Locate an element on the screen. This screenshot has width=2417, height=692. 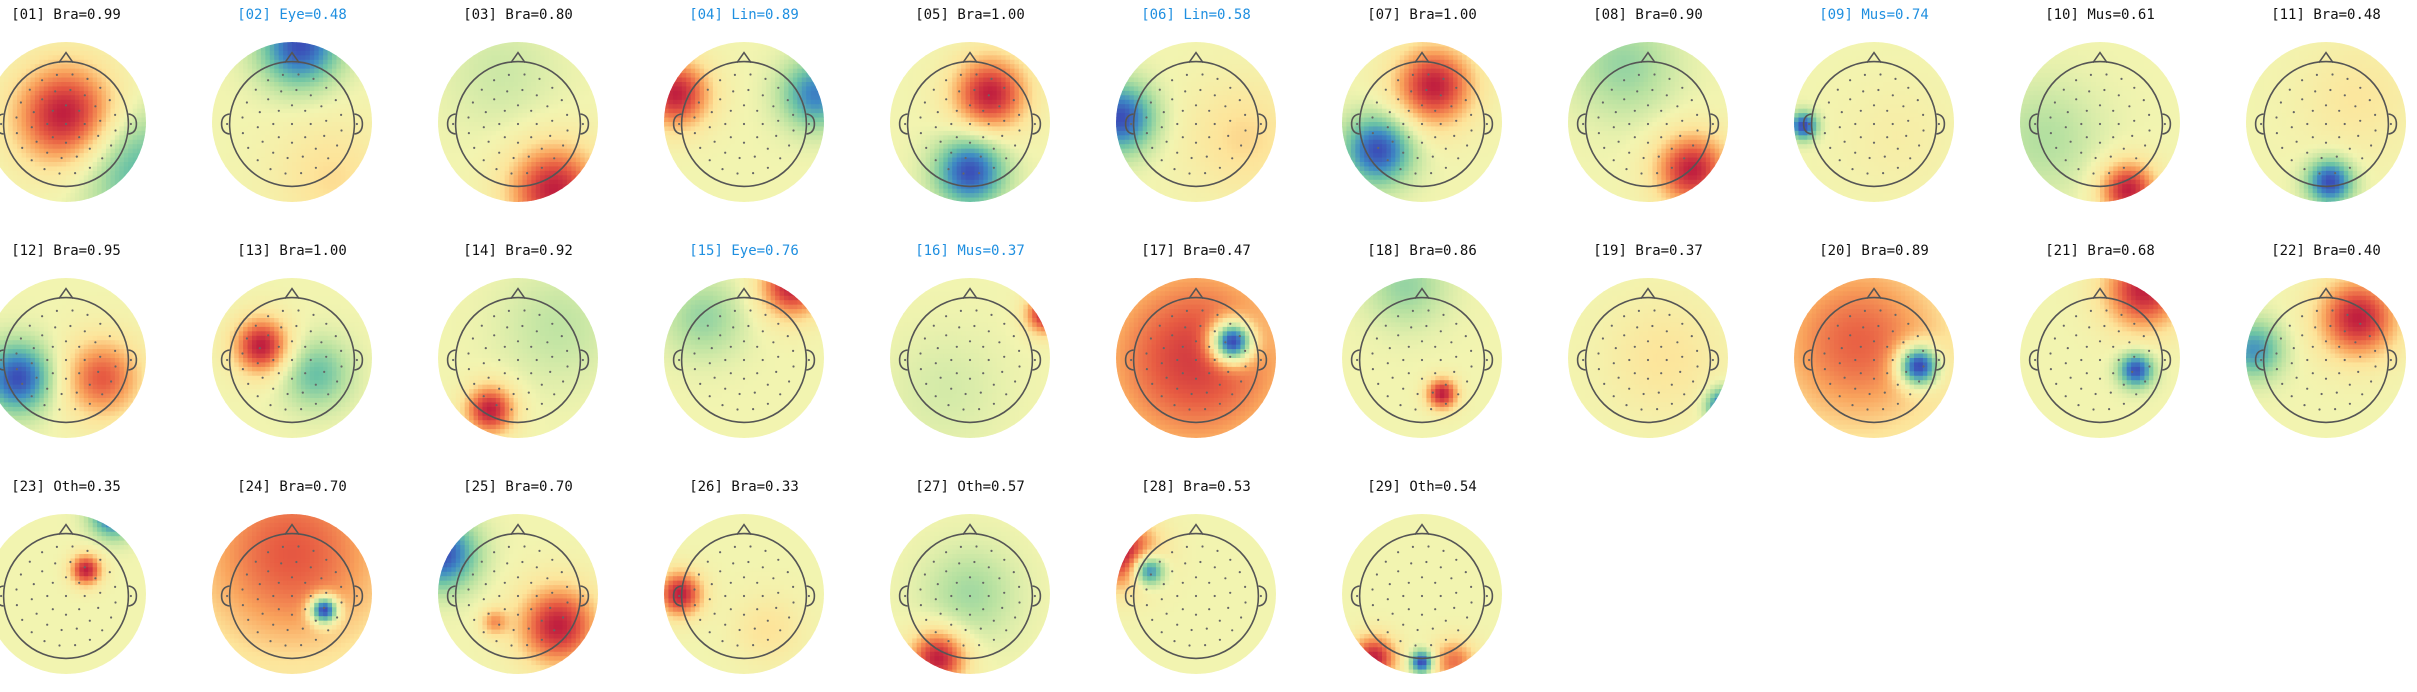
component-topomap: [01] Bra=0.99 is located at coordinates (89, 113).